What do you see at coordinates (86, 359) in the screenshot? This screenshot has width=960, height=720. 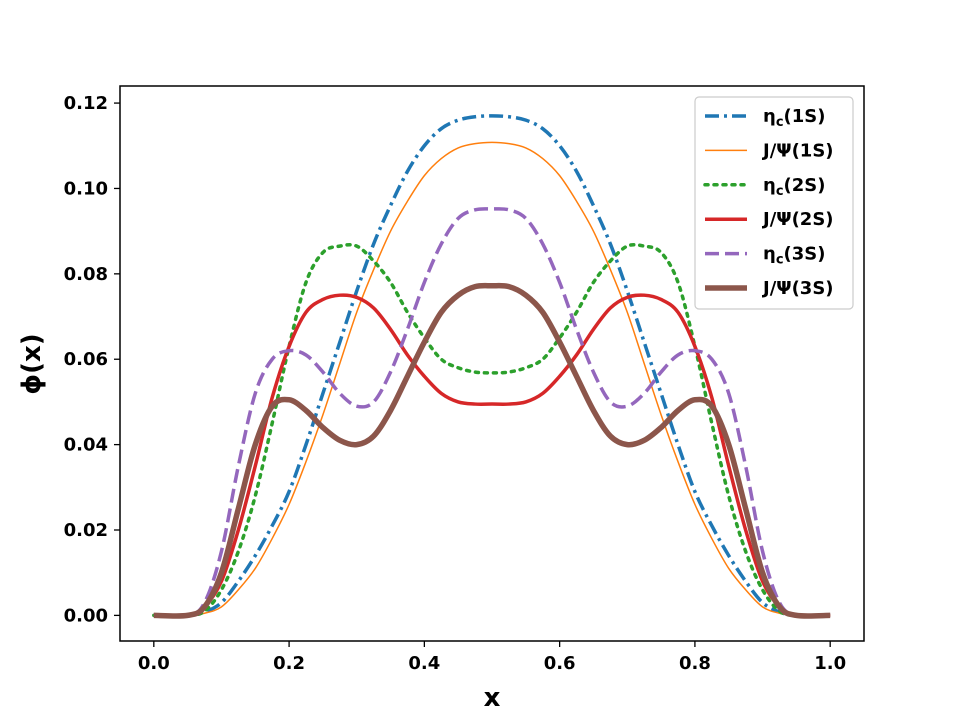 I see `y-tick-label: 0.06` at bounding box center [86, 359].